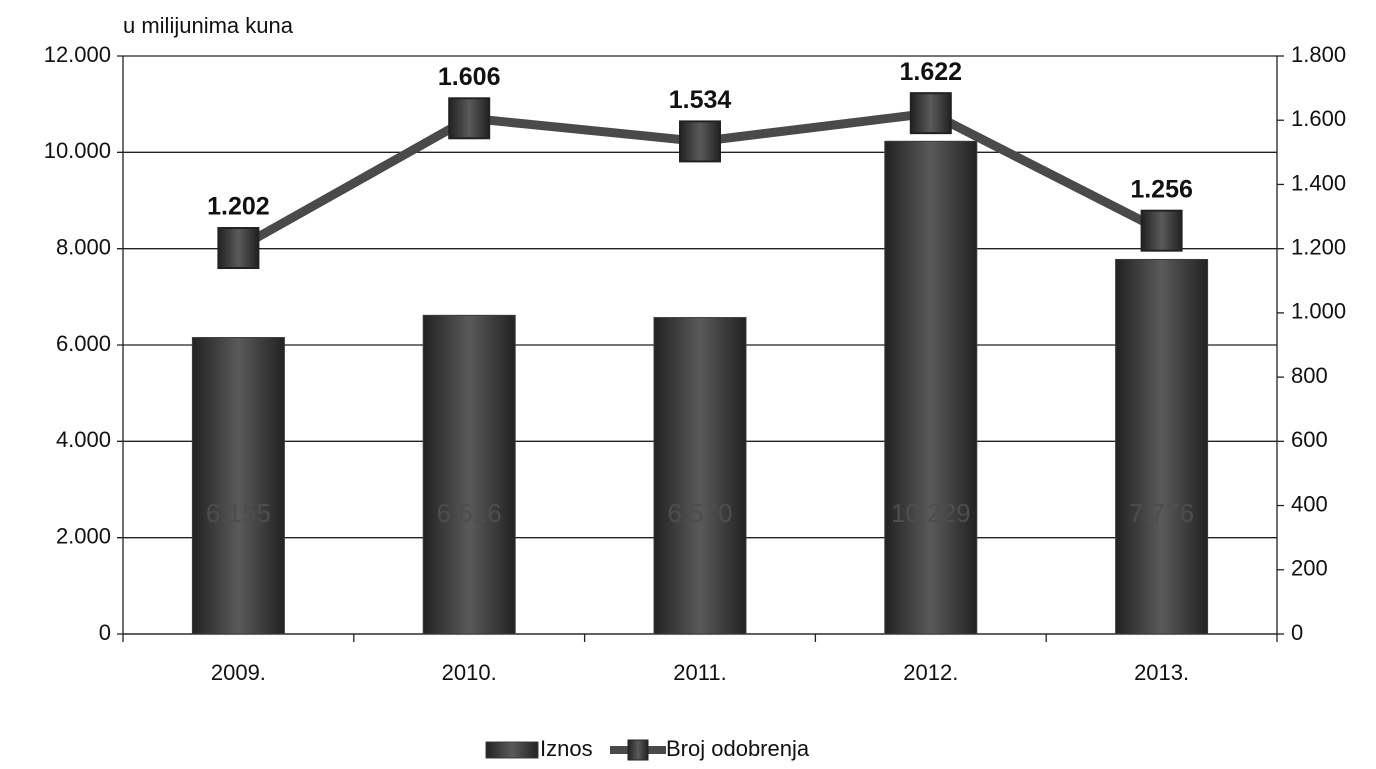 Image resolution: width=1376 pixels, height=769 pixels. I want to click on y2-tick-label: 400, so click(1309, 503).